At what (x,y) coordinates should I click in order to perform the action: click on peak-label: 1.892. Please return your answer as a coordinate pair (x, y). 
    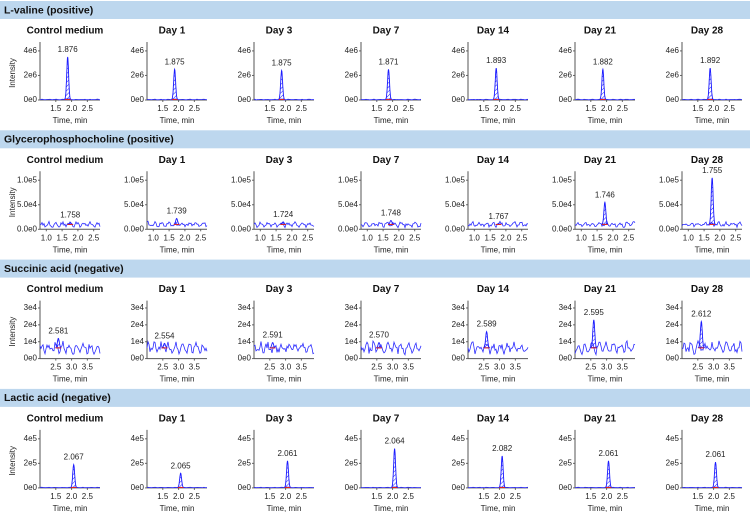
    Looking at the image, I should click on (710, 60).